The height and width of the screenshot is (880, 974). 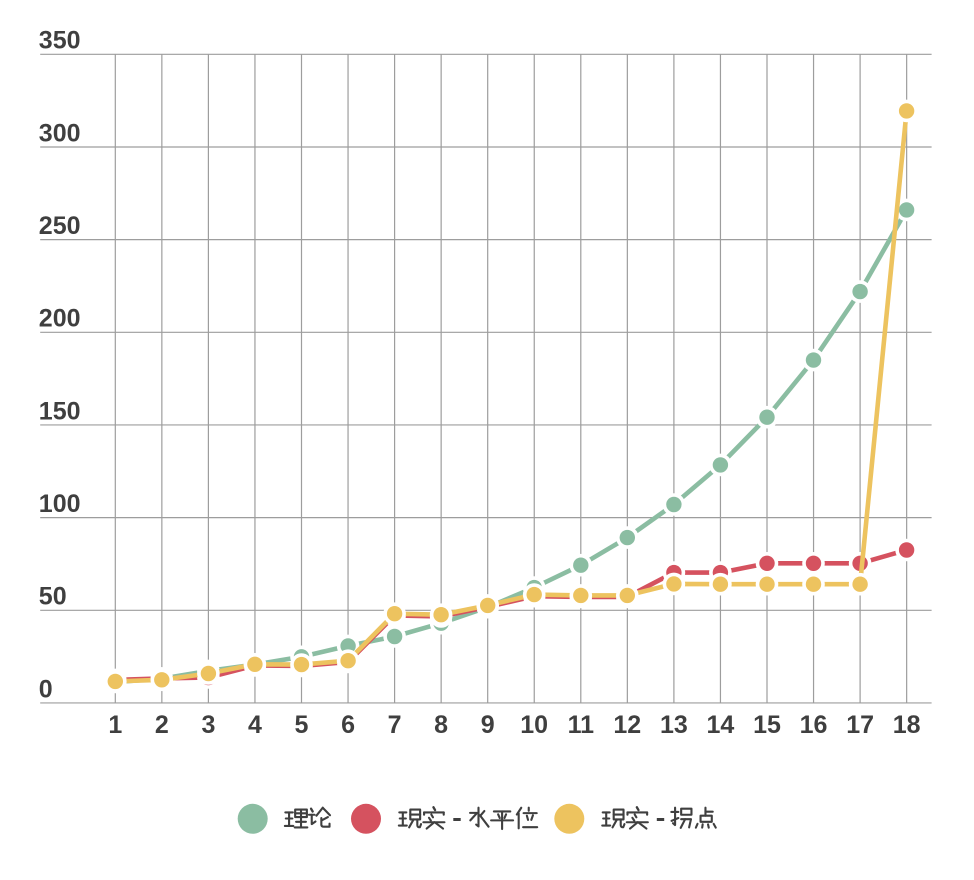 I want to click on svg-text: 2, so click(x=162, y=725).